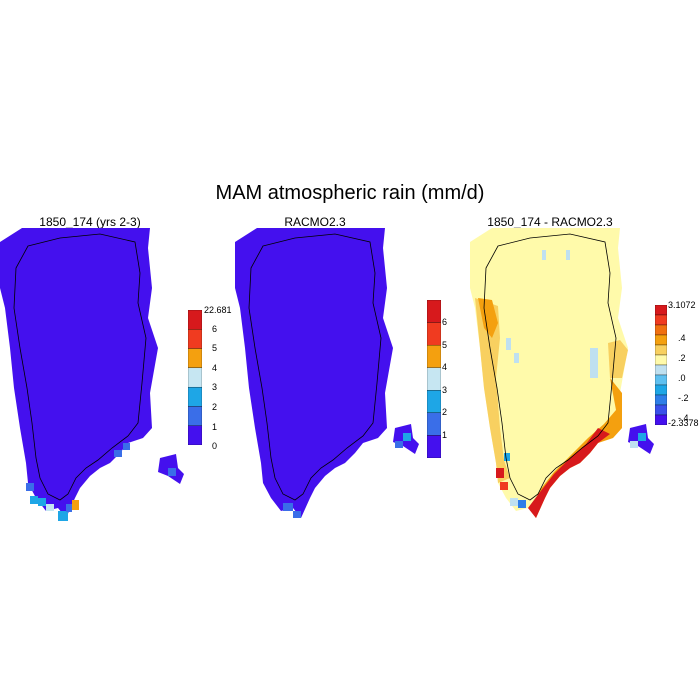  I want to click on positive-west-coast, so click(492, 390).